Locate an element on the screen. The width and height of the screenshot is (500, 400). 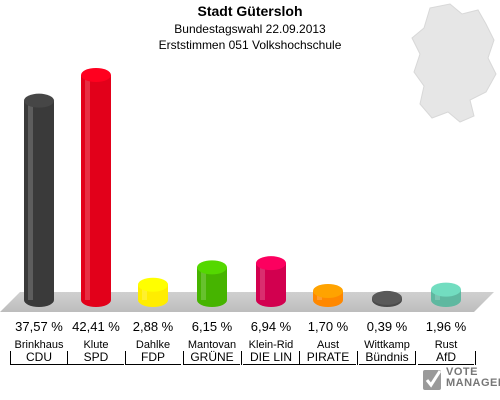
bar-cdu is located at coordinates (39, 200).